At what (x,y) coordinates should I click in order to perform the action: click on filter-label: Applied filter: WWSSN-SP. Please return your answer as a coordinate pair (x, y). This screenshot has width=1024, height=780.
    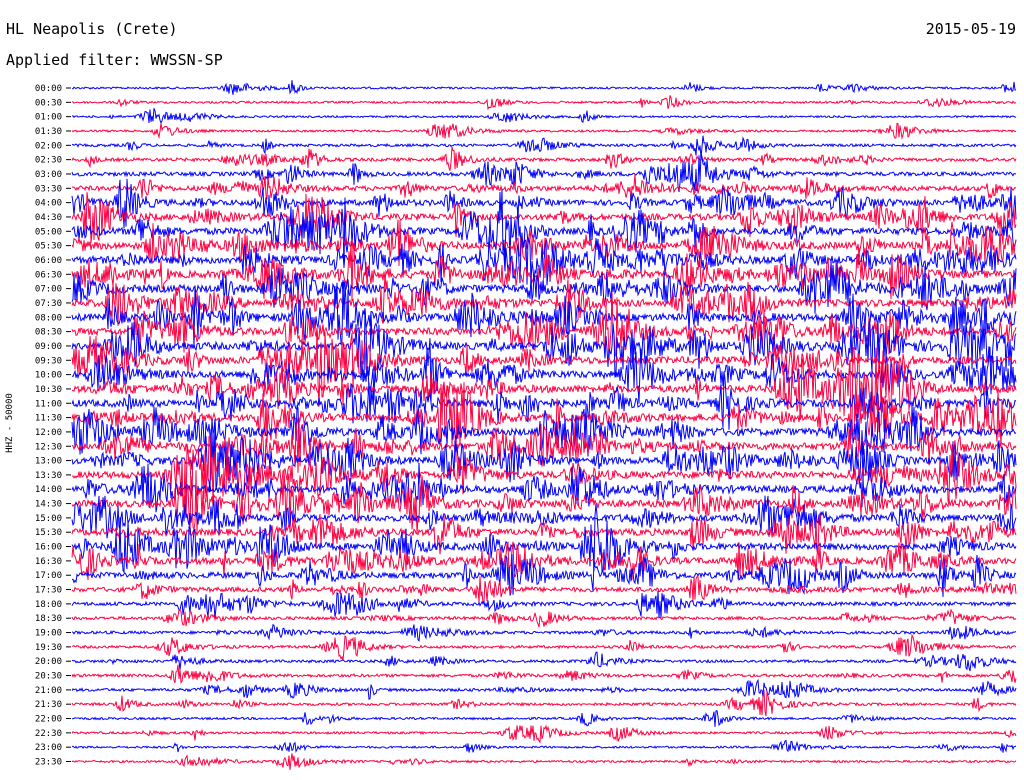
    Looking at the image, I should click on (114, 60).